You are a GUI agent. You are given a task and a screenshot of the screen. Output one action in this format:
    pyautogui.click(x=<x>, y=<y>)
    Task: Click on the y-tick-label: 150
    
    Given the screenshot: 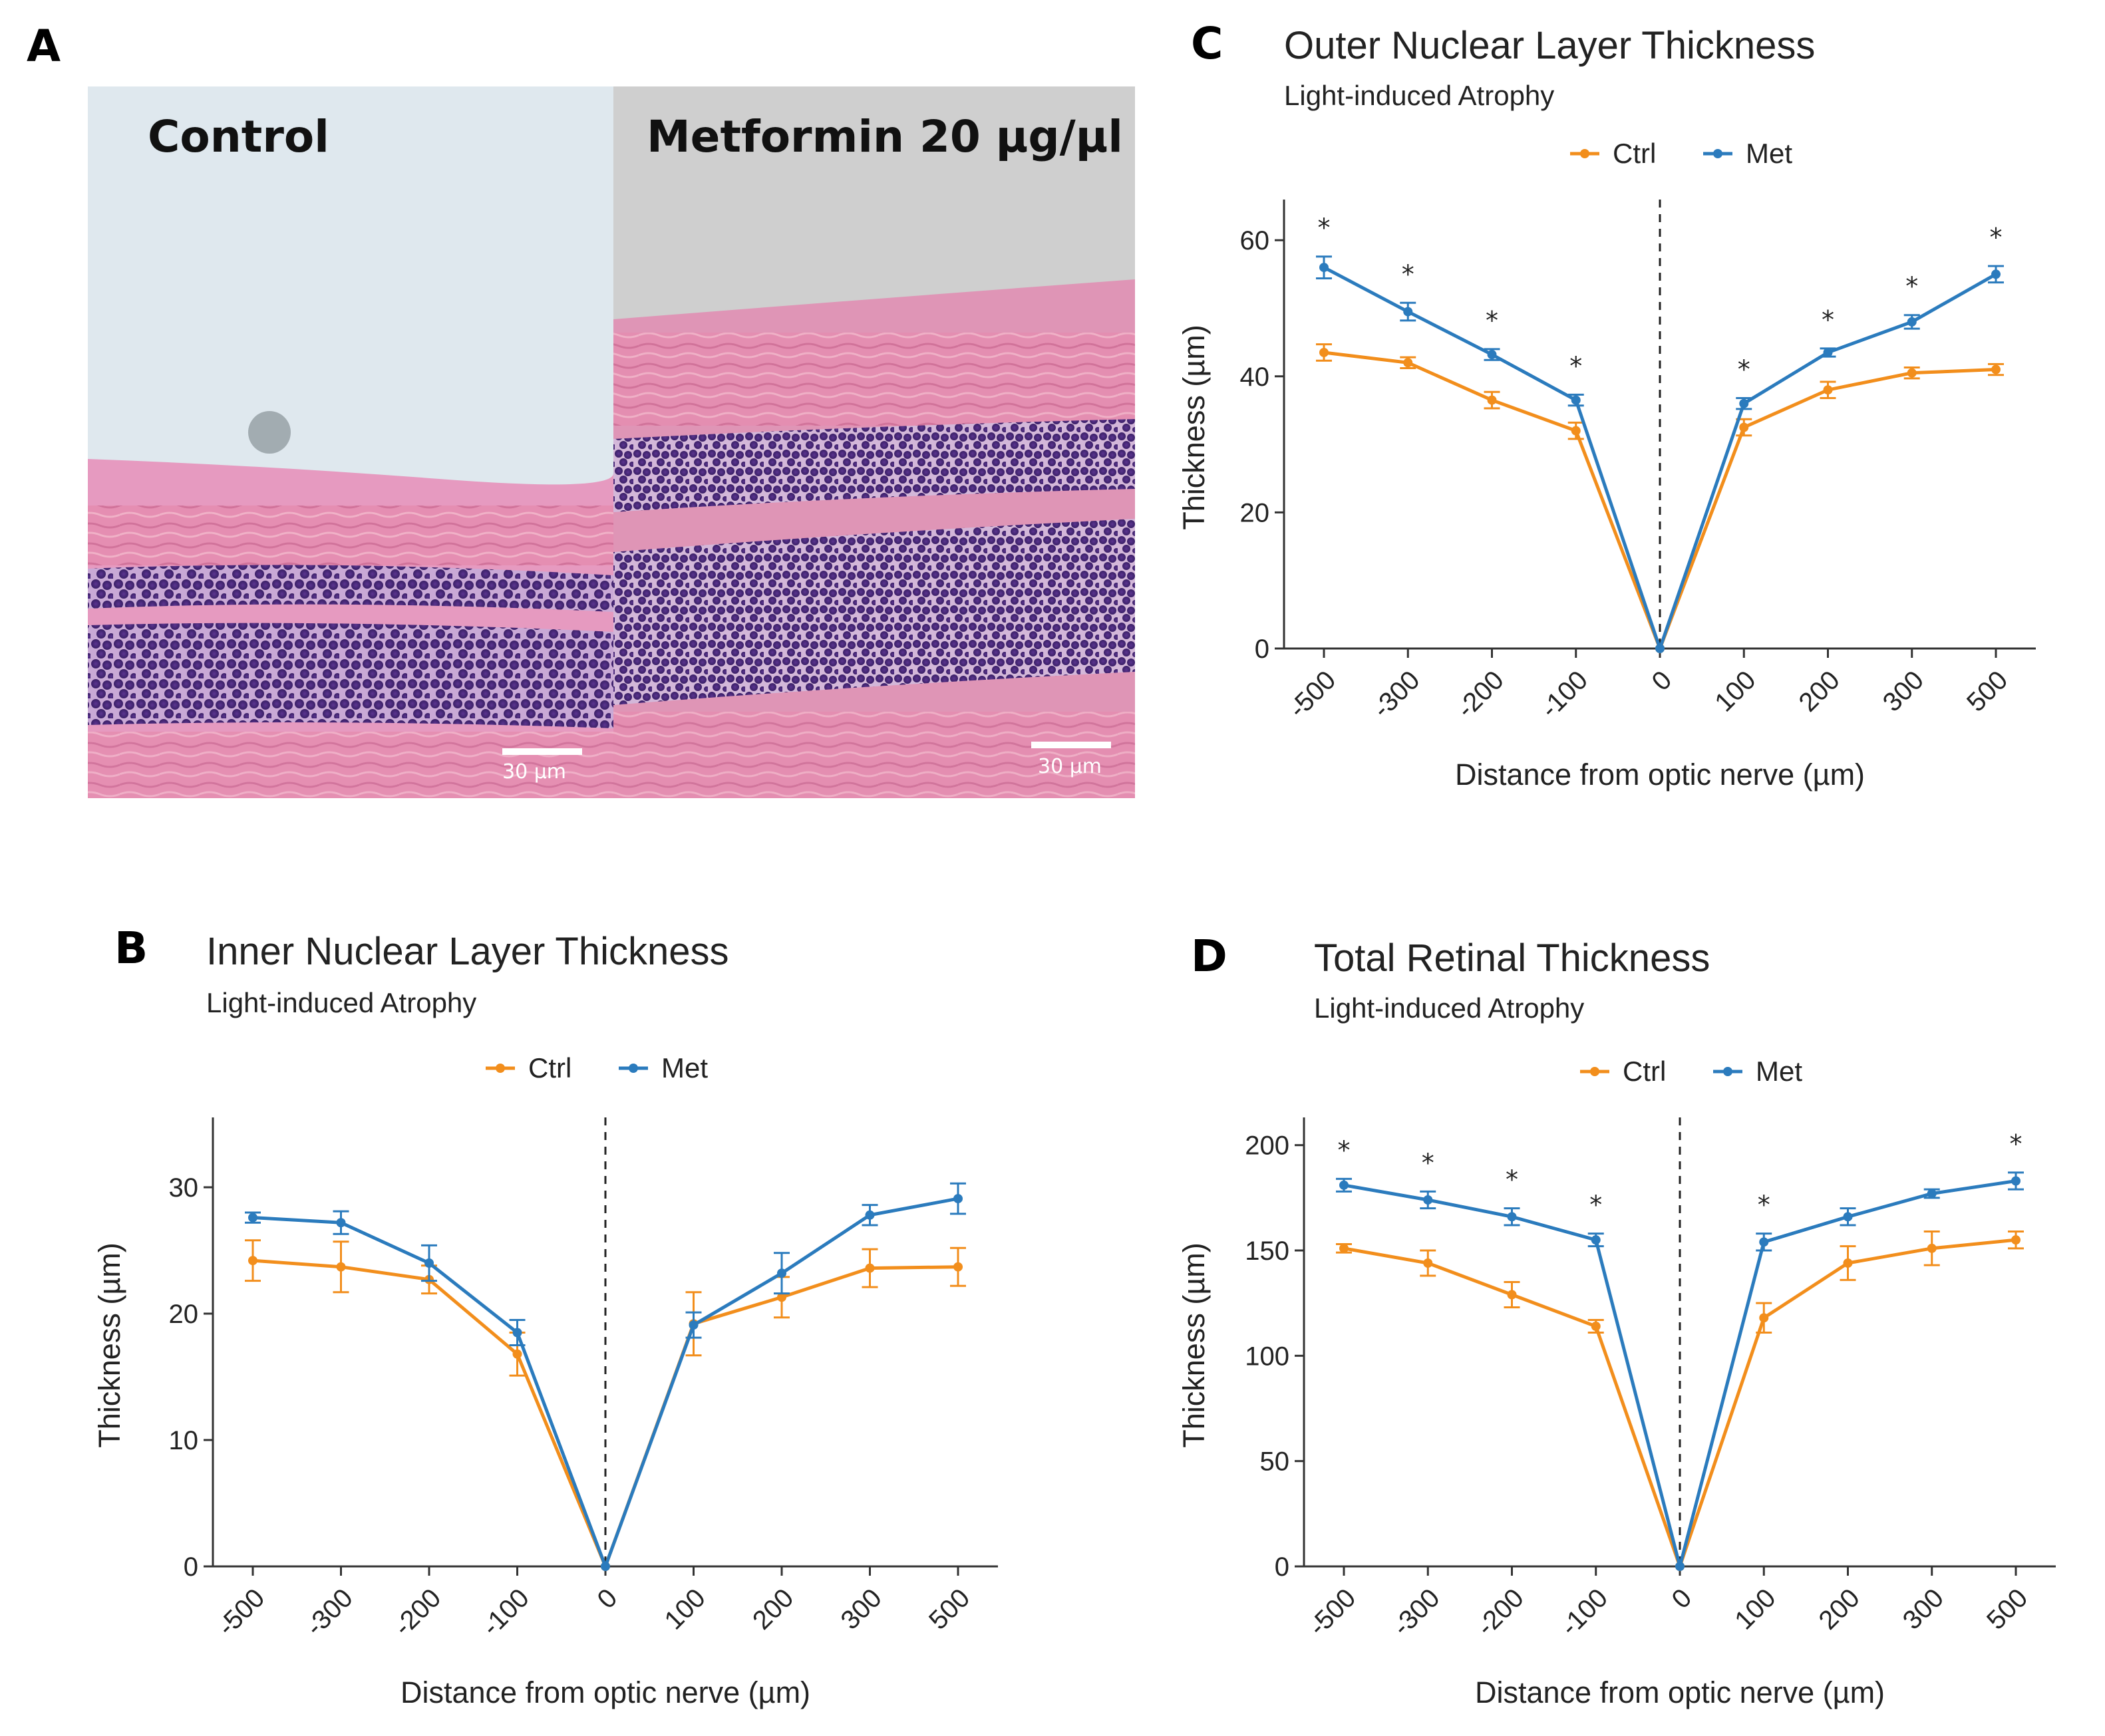 What is the action you would take?
    pyautogui.click(x=1267, y=1251)
    